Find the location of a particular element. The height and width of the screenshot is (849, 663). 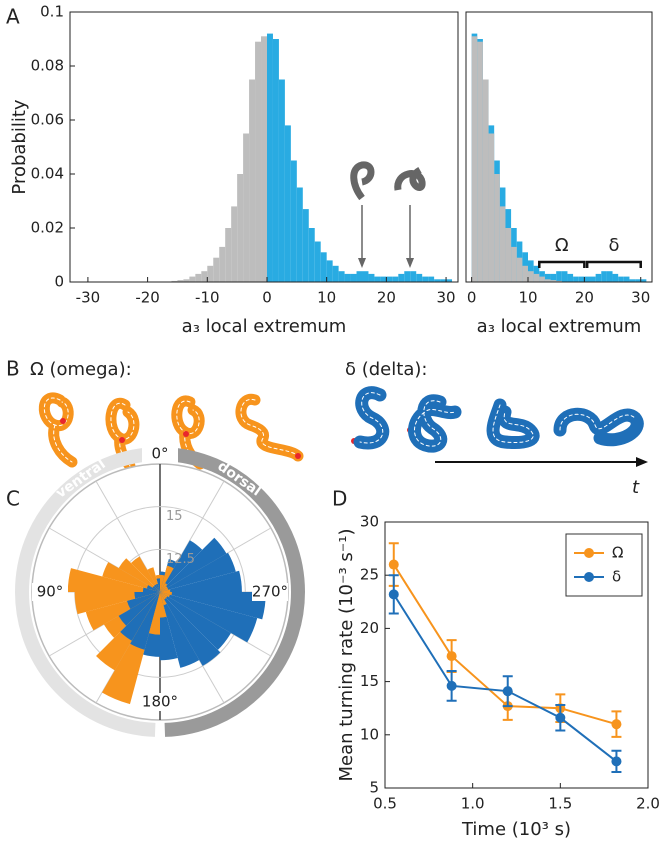

x-tick-label: 10 is located at coordinates (527, 298).